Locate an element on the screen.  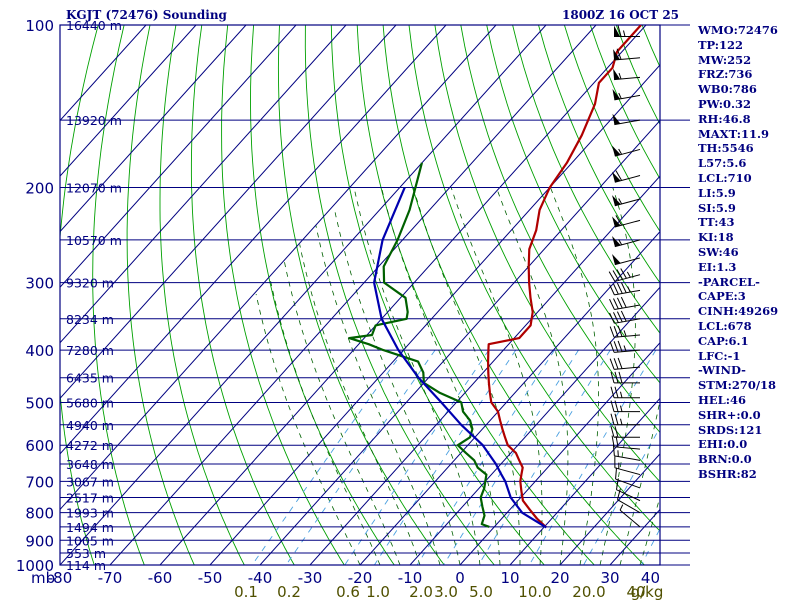
height-label: 5680 m is located at coordinates (90, 402).